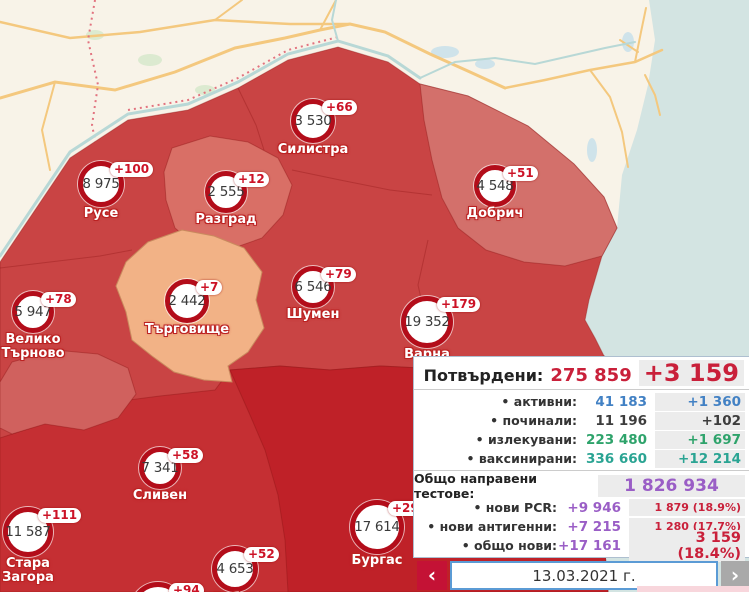 This screenshot has width=749, height=592. I want to click on marker-value: 4 653, so click(235, 569).